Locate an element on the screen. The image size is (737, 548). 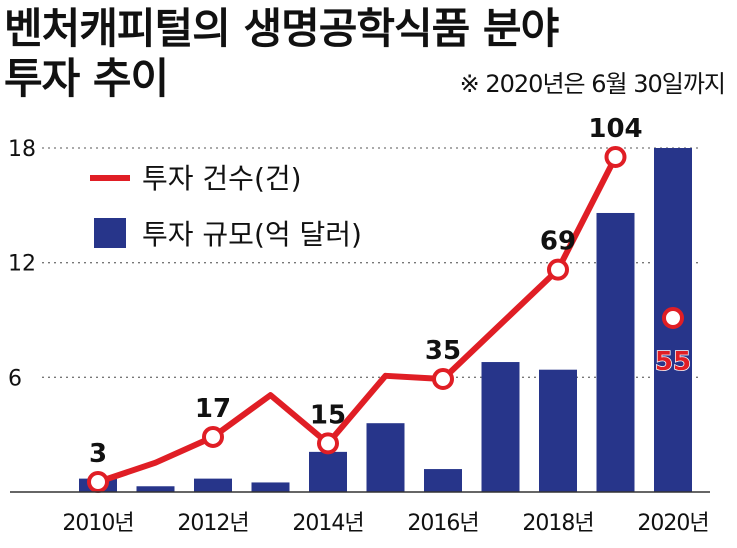
x-tick-label: 2012년 is located at coordinates (212, 523).